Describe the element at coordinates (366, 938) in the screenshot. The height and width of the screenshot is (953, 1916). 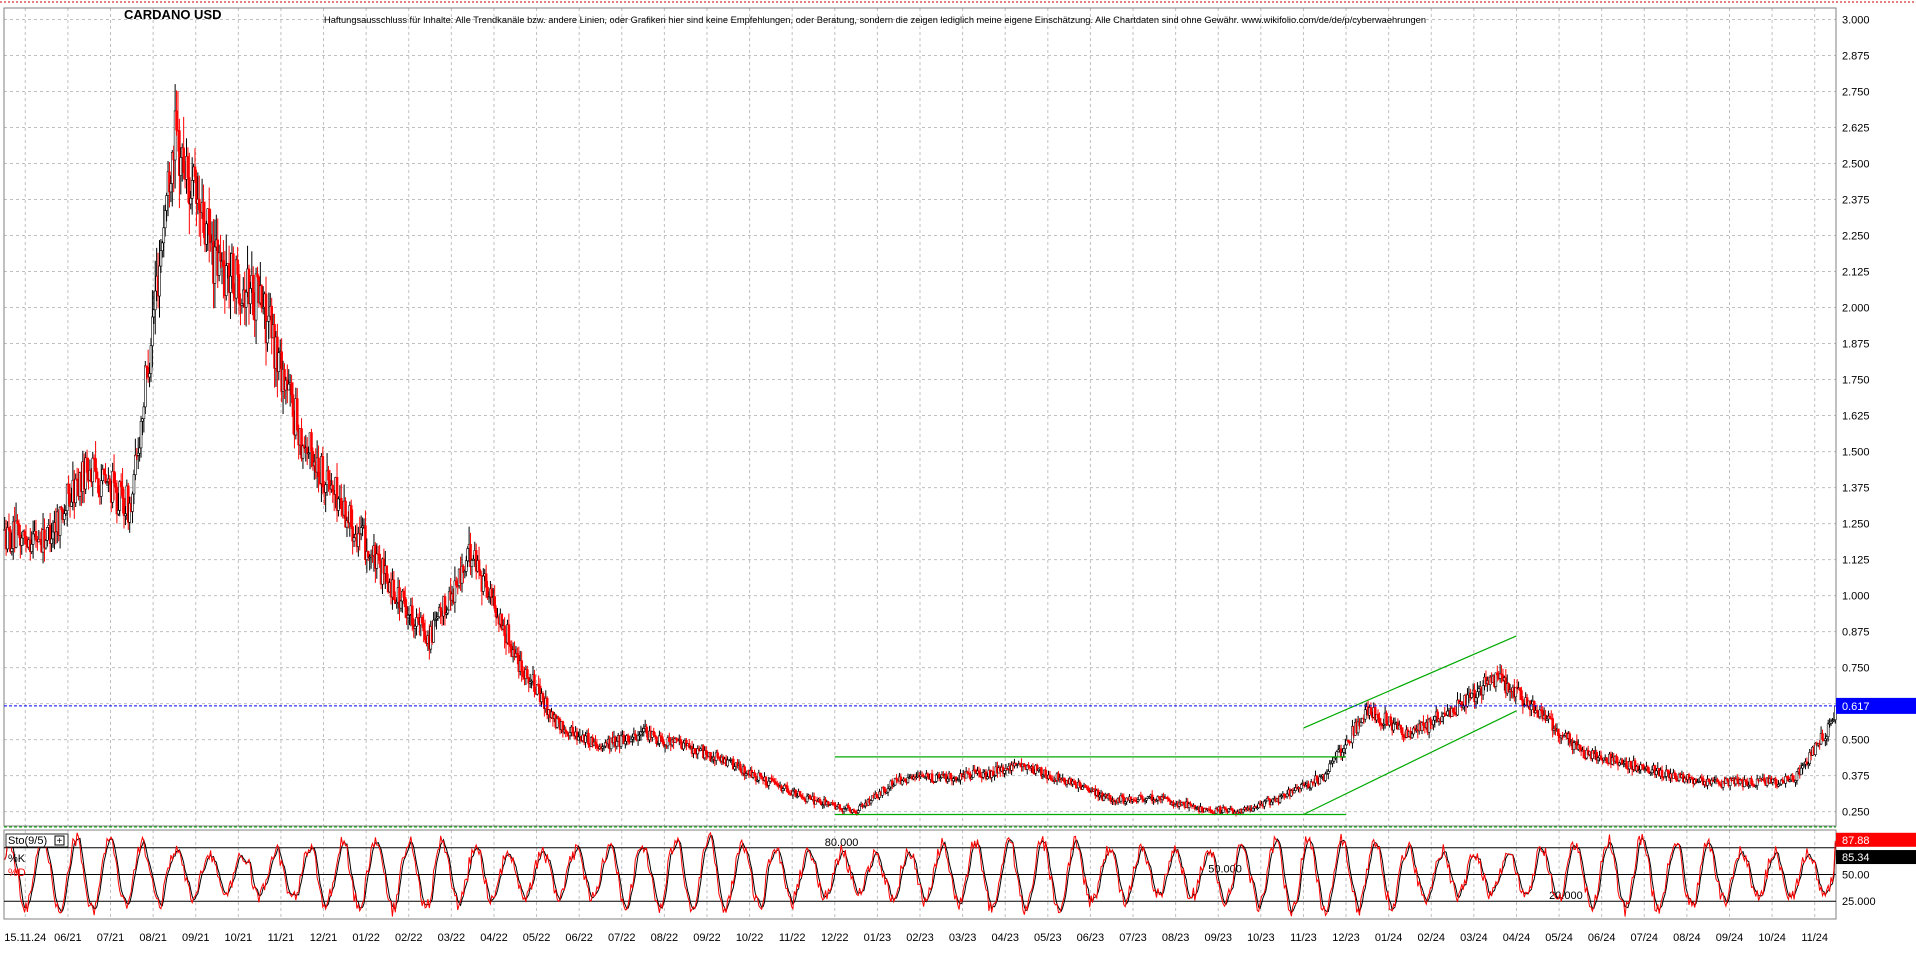
I see `x-tick-label: 01/22` at that location.